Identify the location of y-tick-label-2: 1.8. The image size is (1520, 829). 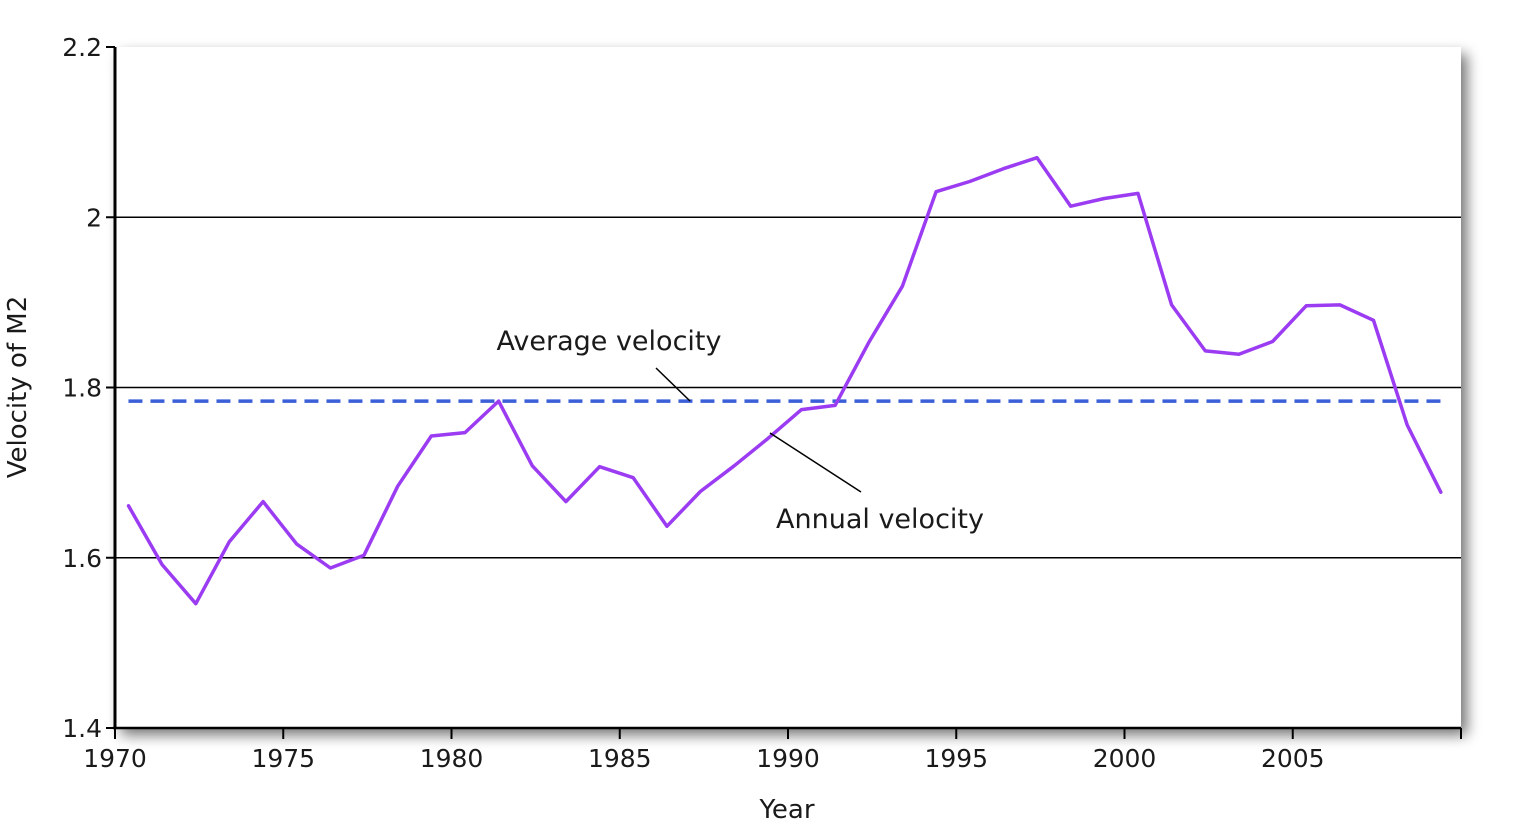
(82, 388).